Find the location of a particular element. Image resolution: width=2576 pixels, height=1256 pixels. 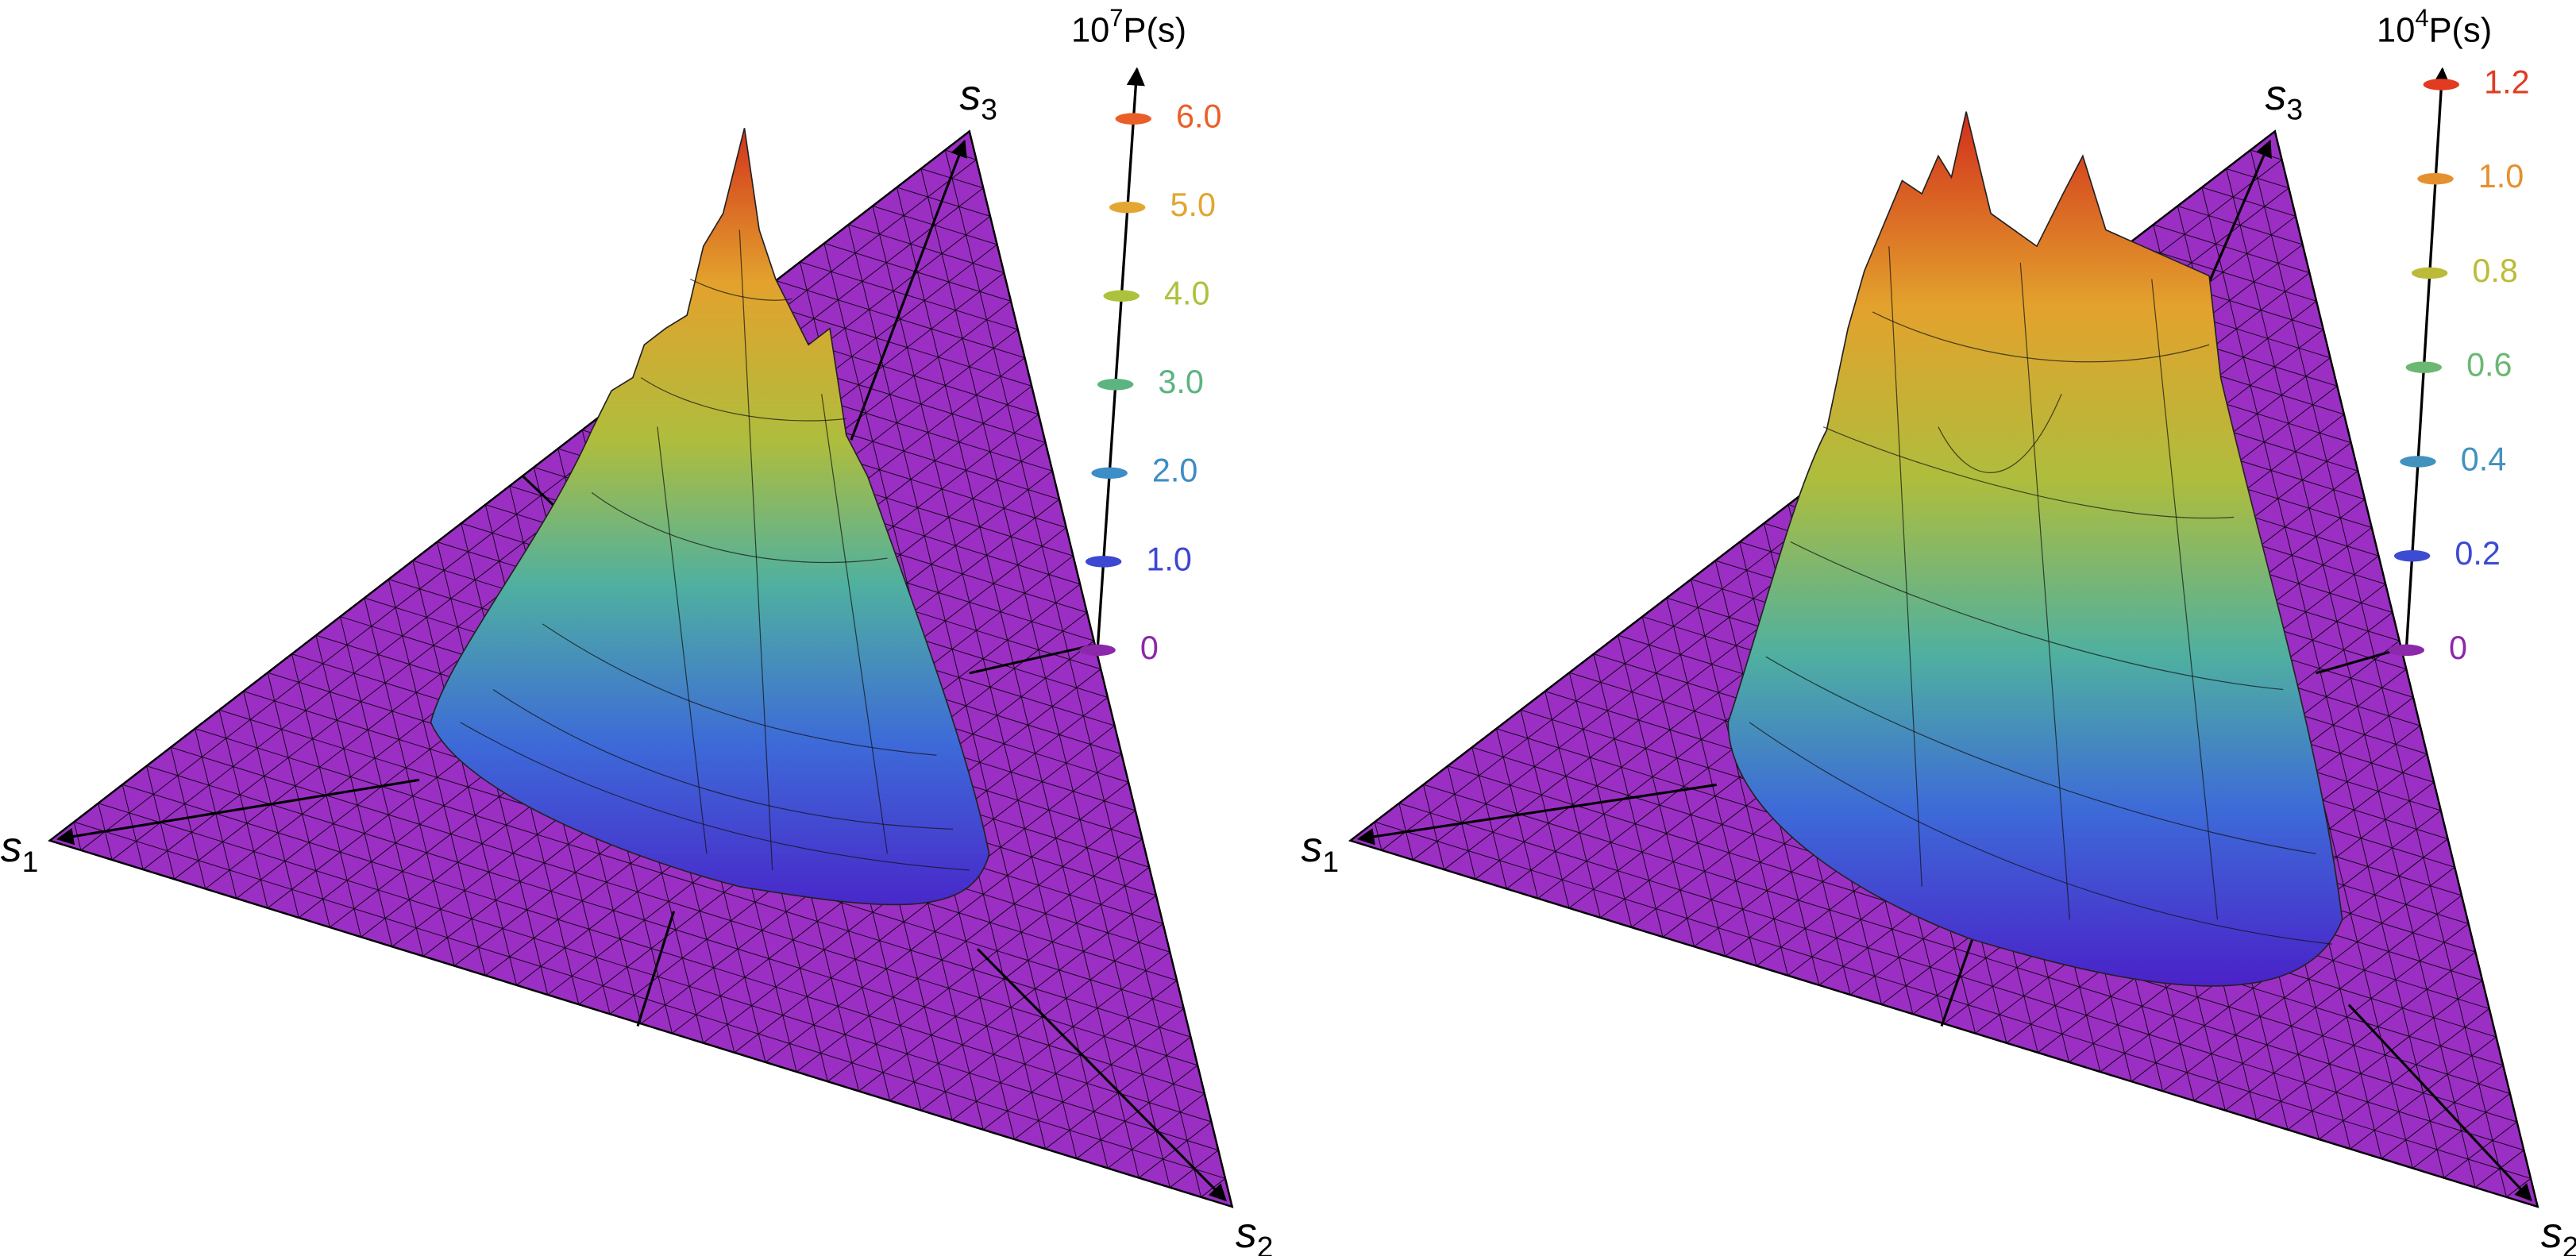

z-exponent: 4 is located at coordinates (2421, 18).